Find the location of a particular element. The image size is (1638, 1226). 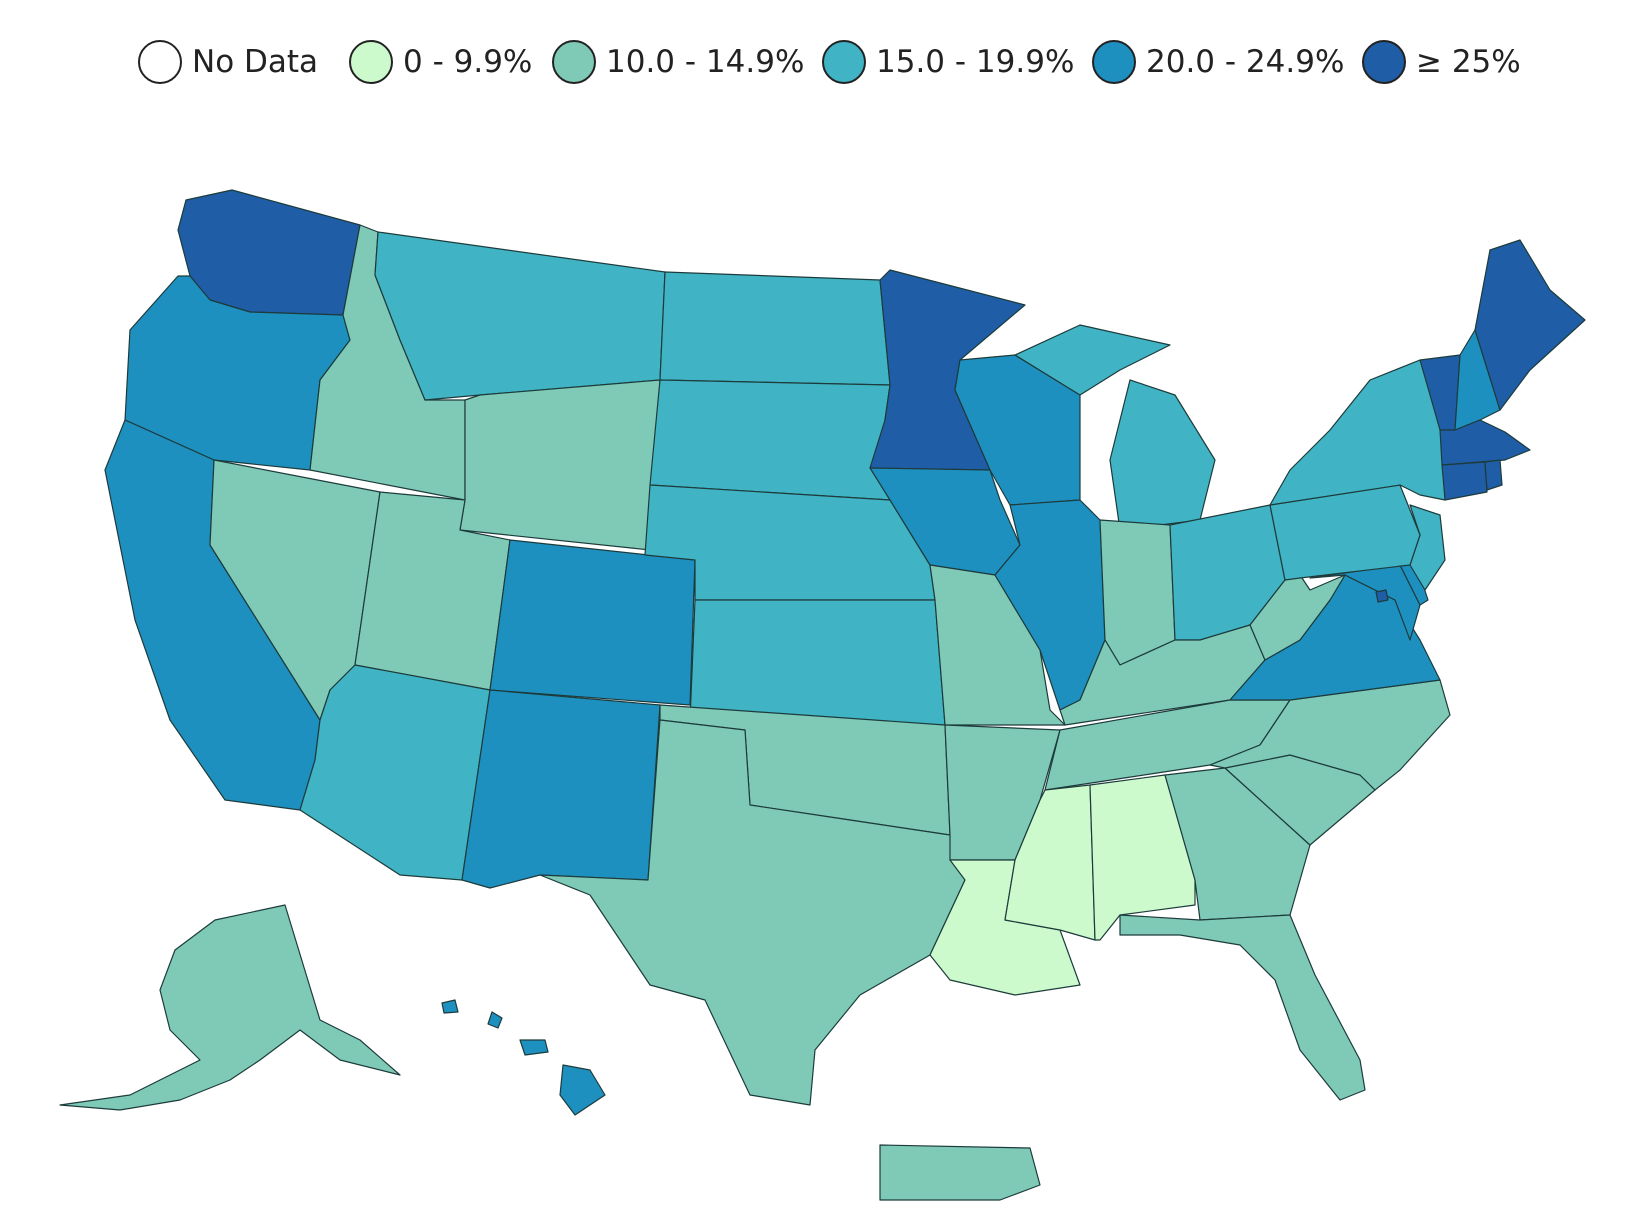

legend-item-25-plus: ≥ 25% is located at coordinates (1441, 62).